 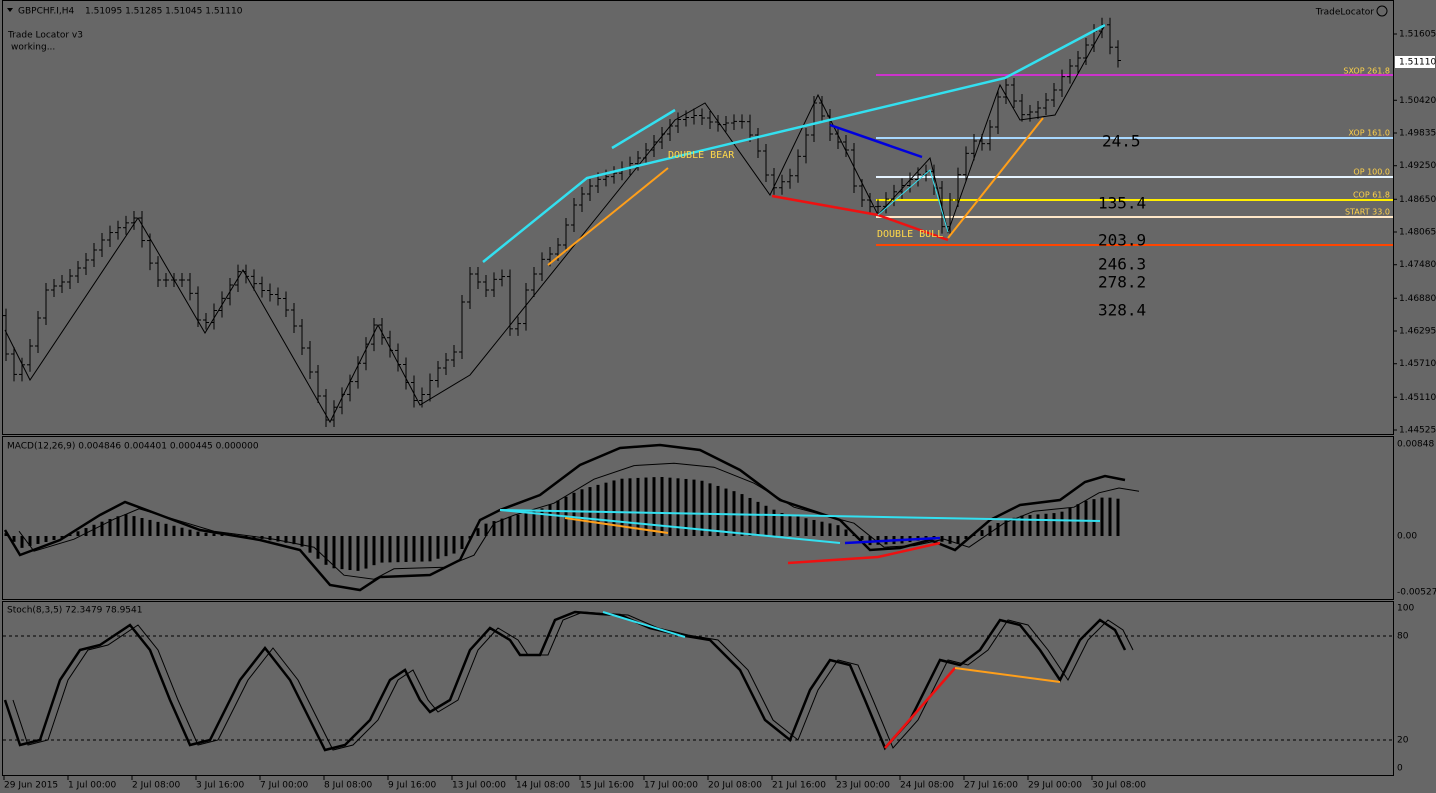 I want to click on current-price: 1.51110, so click(x=1417, y=63).